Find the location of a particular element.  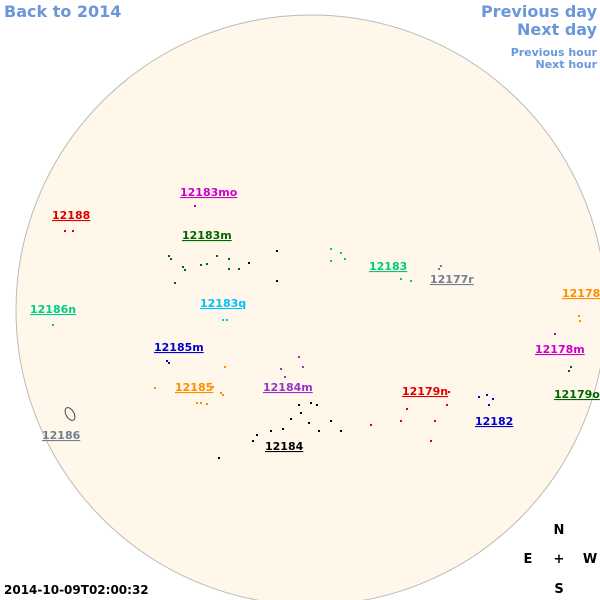

compass-west: W is located at coordinates (590, 559).